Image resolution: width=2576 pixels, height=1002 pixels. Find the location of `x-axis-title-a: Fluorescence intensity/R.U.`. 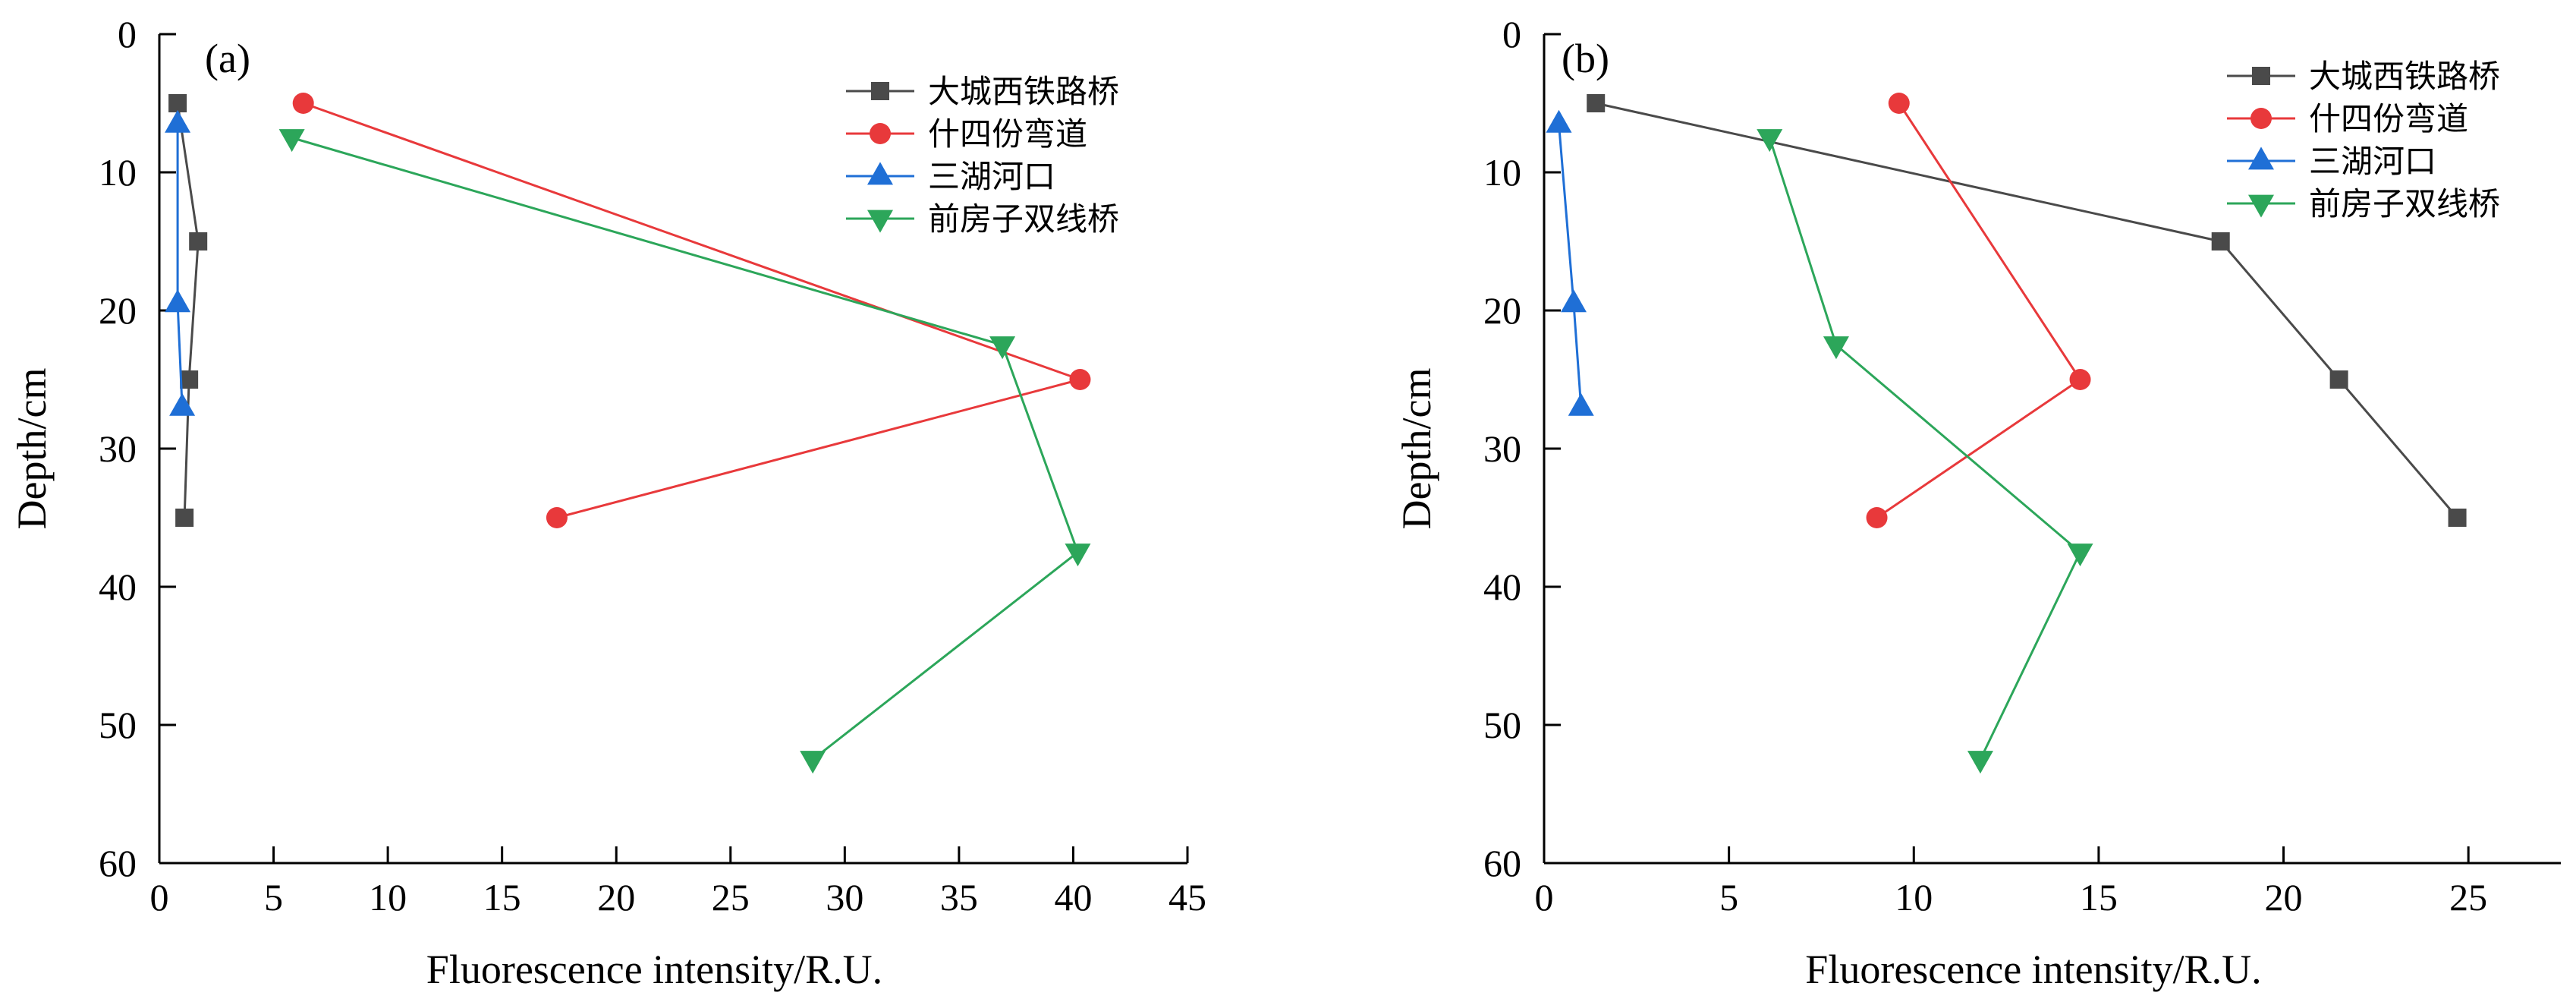

x-axis-title-a: Fluorescence intensity/R.U. is located at coordinates (654, 969).